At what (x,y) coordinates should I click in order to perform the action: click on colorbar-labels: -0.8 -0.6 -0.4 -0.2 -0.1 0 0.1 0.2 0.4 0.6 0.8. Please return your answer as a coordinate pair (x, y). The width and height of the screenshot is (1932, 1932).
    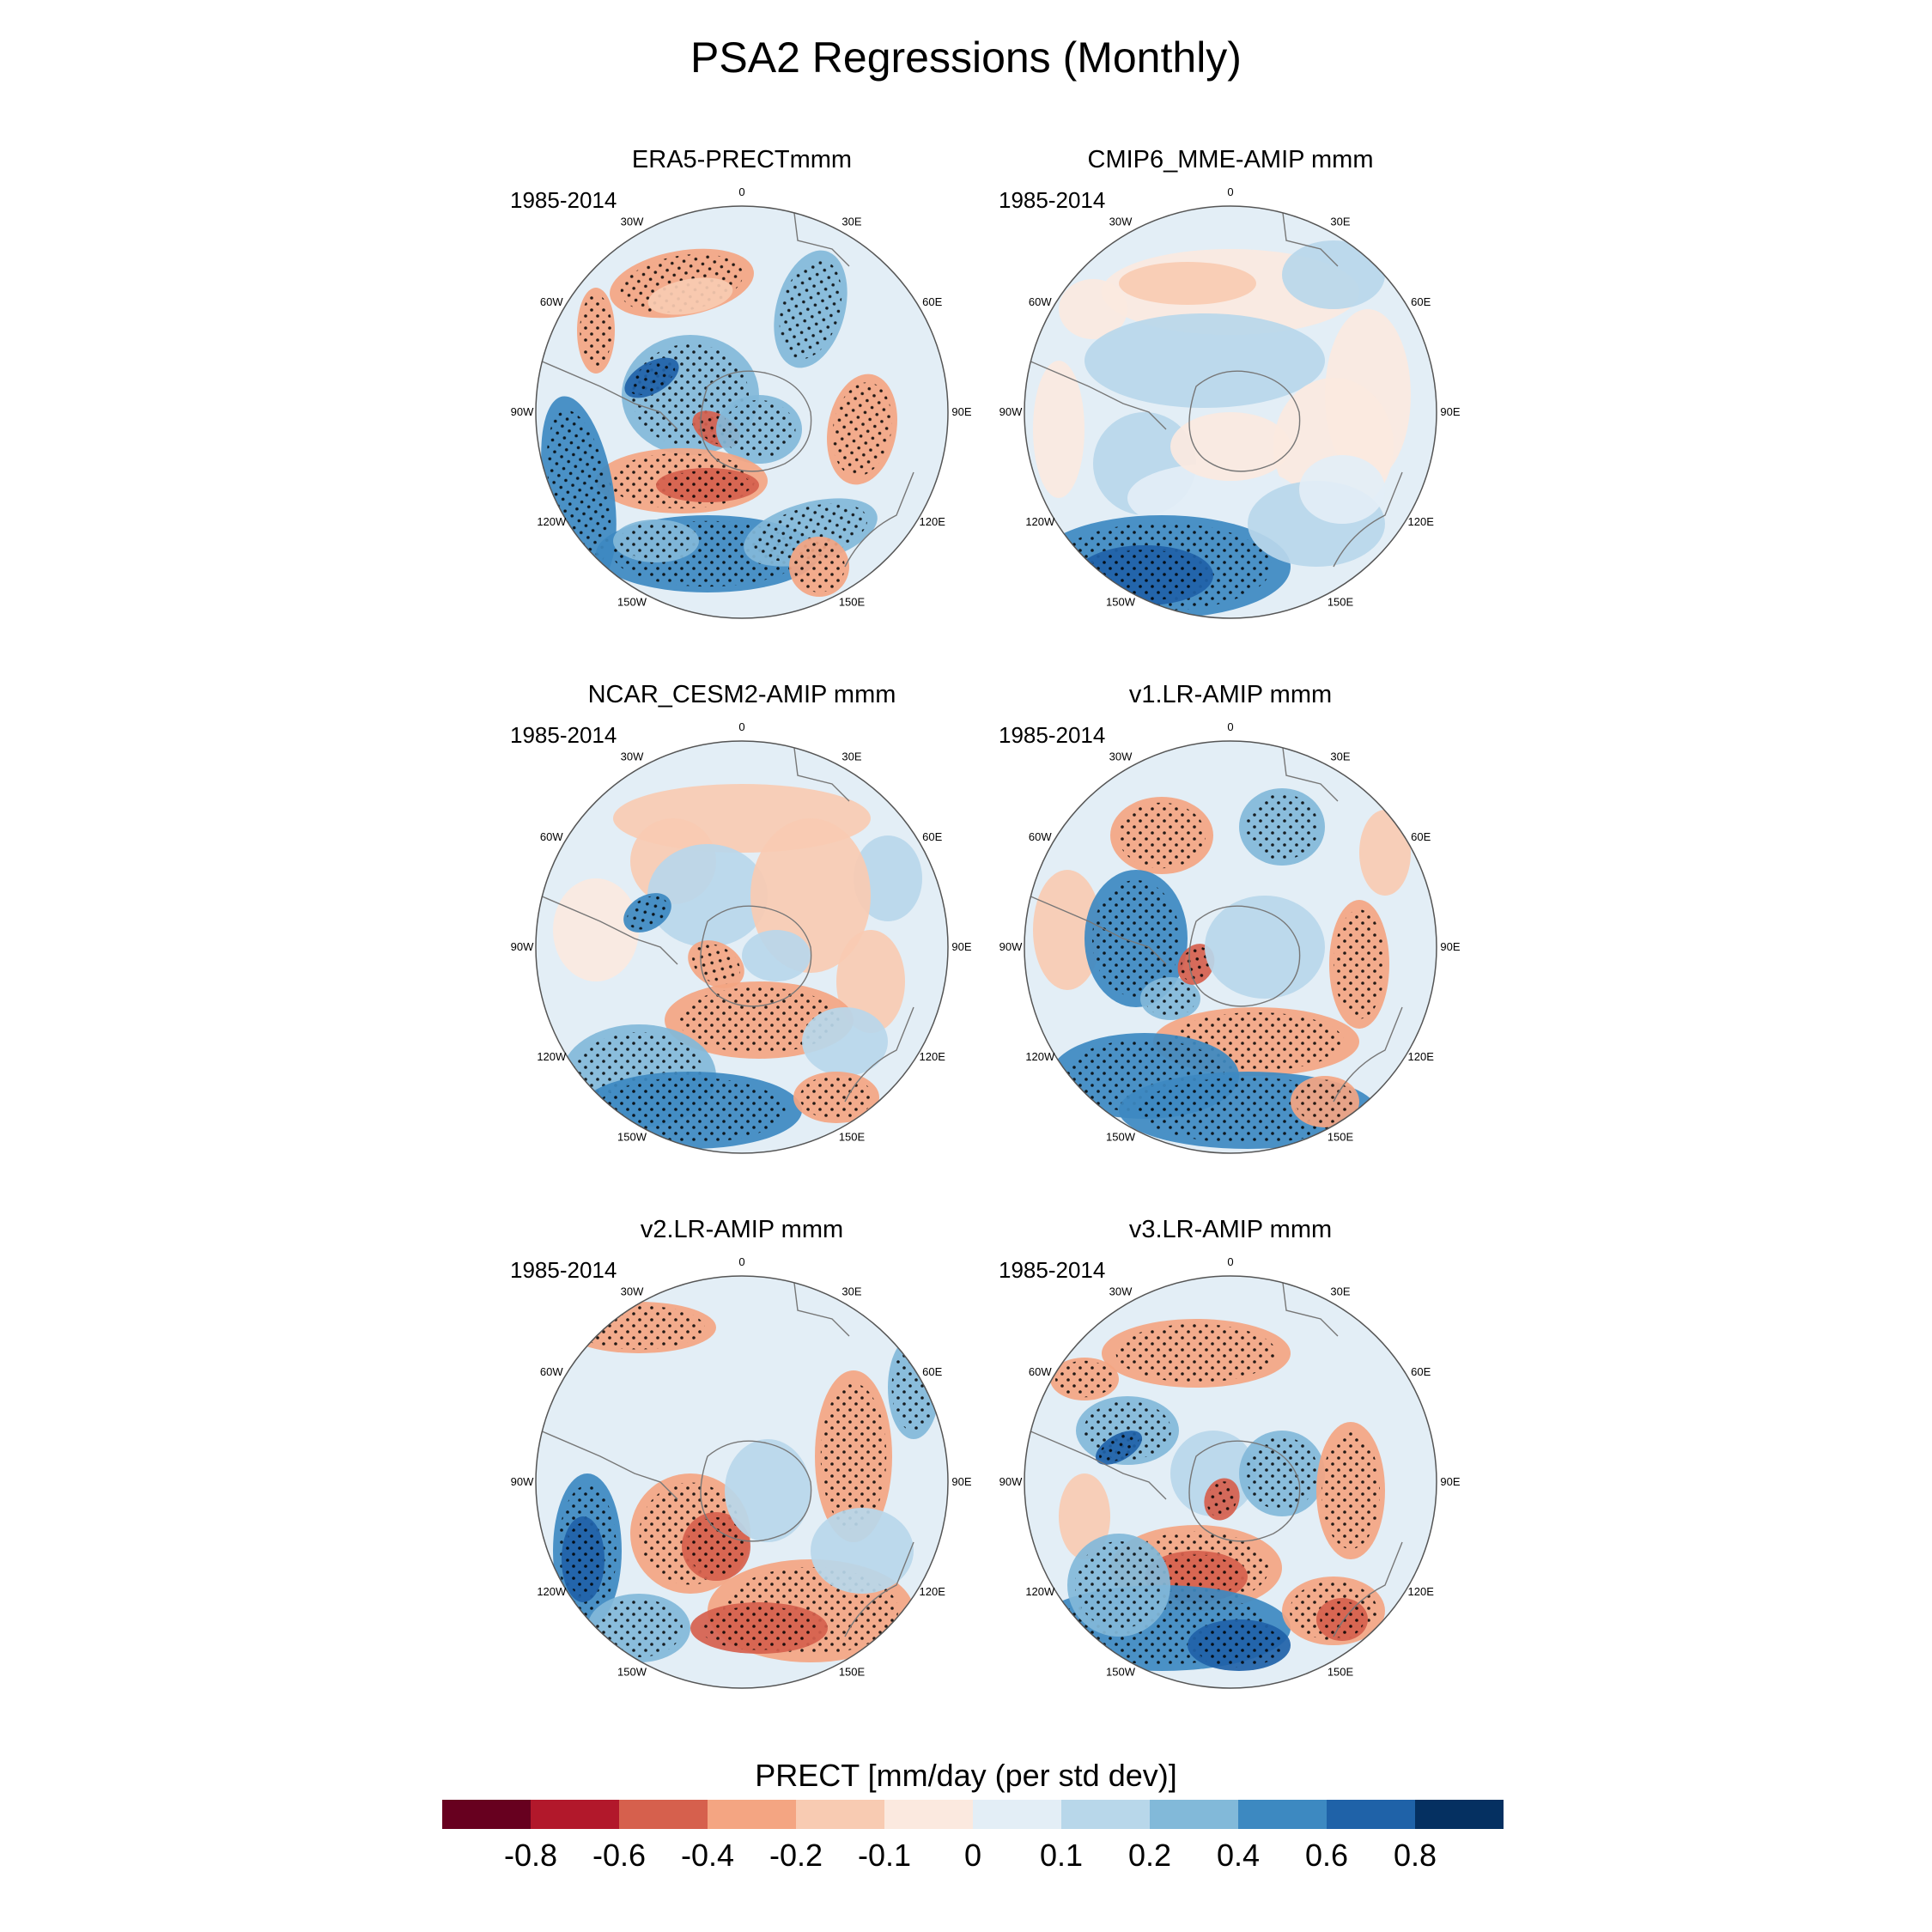
    Looking at the image, I should click on (966, 1857).